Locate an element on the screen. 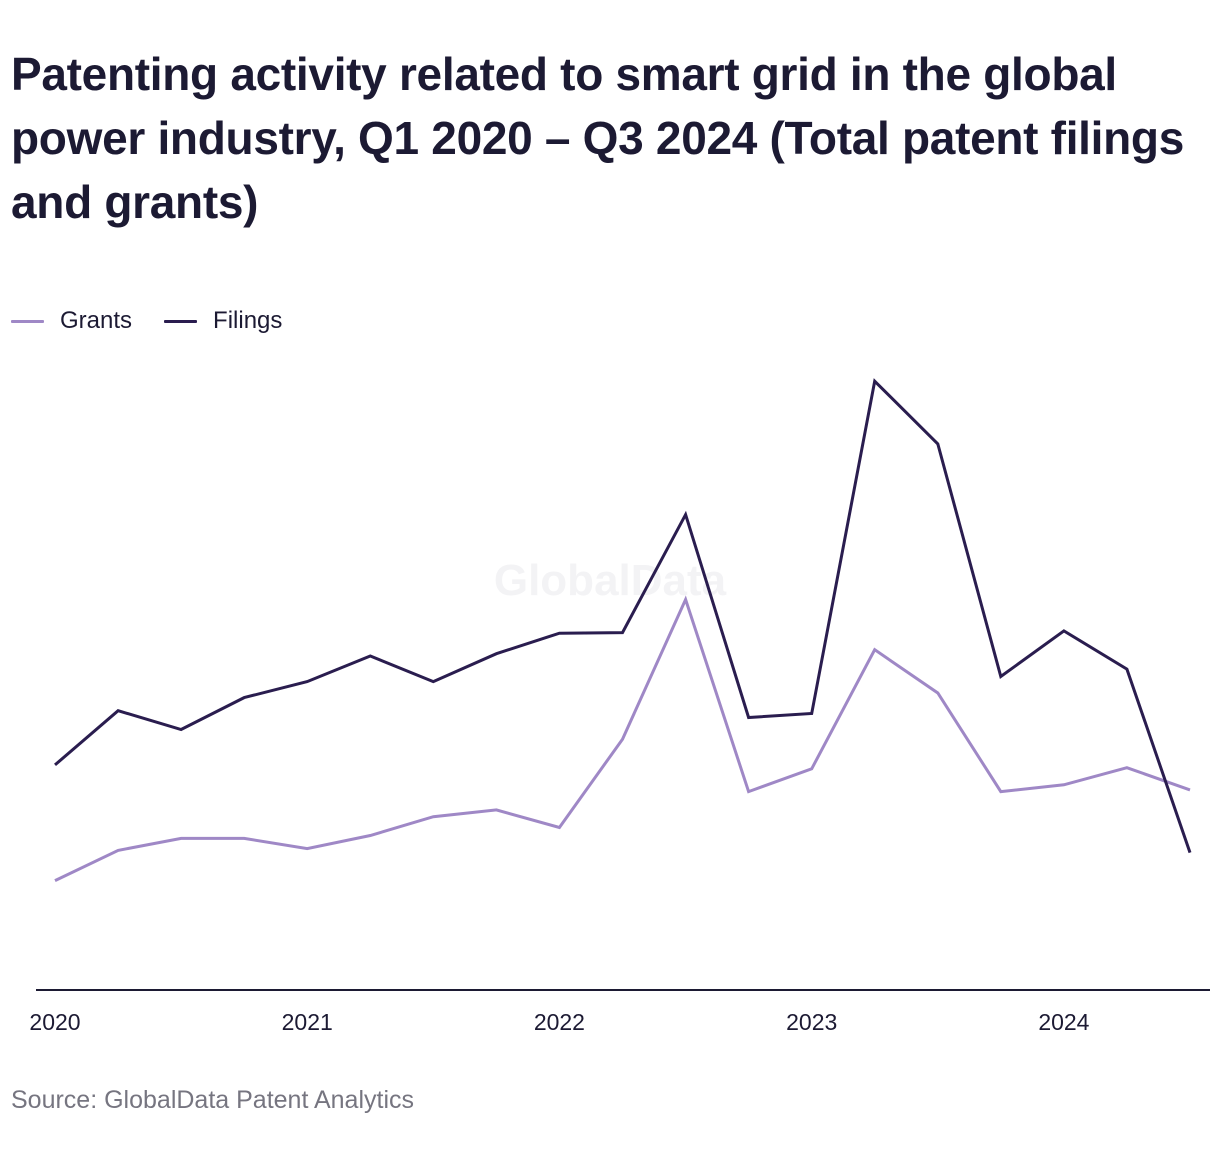 This screenshot has width=1220, height=1160. x-tick-label: 2022 is located at coordinates (559, 1022).